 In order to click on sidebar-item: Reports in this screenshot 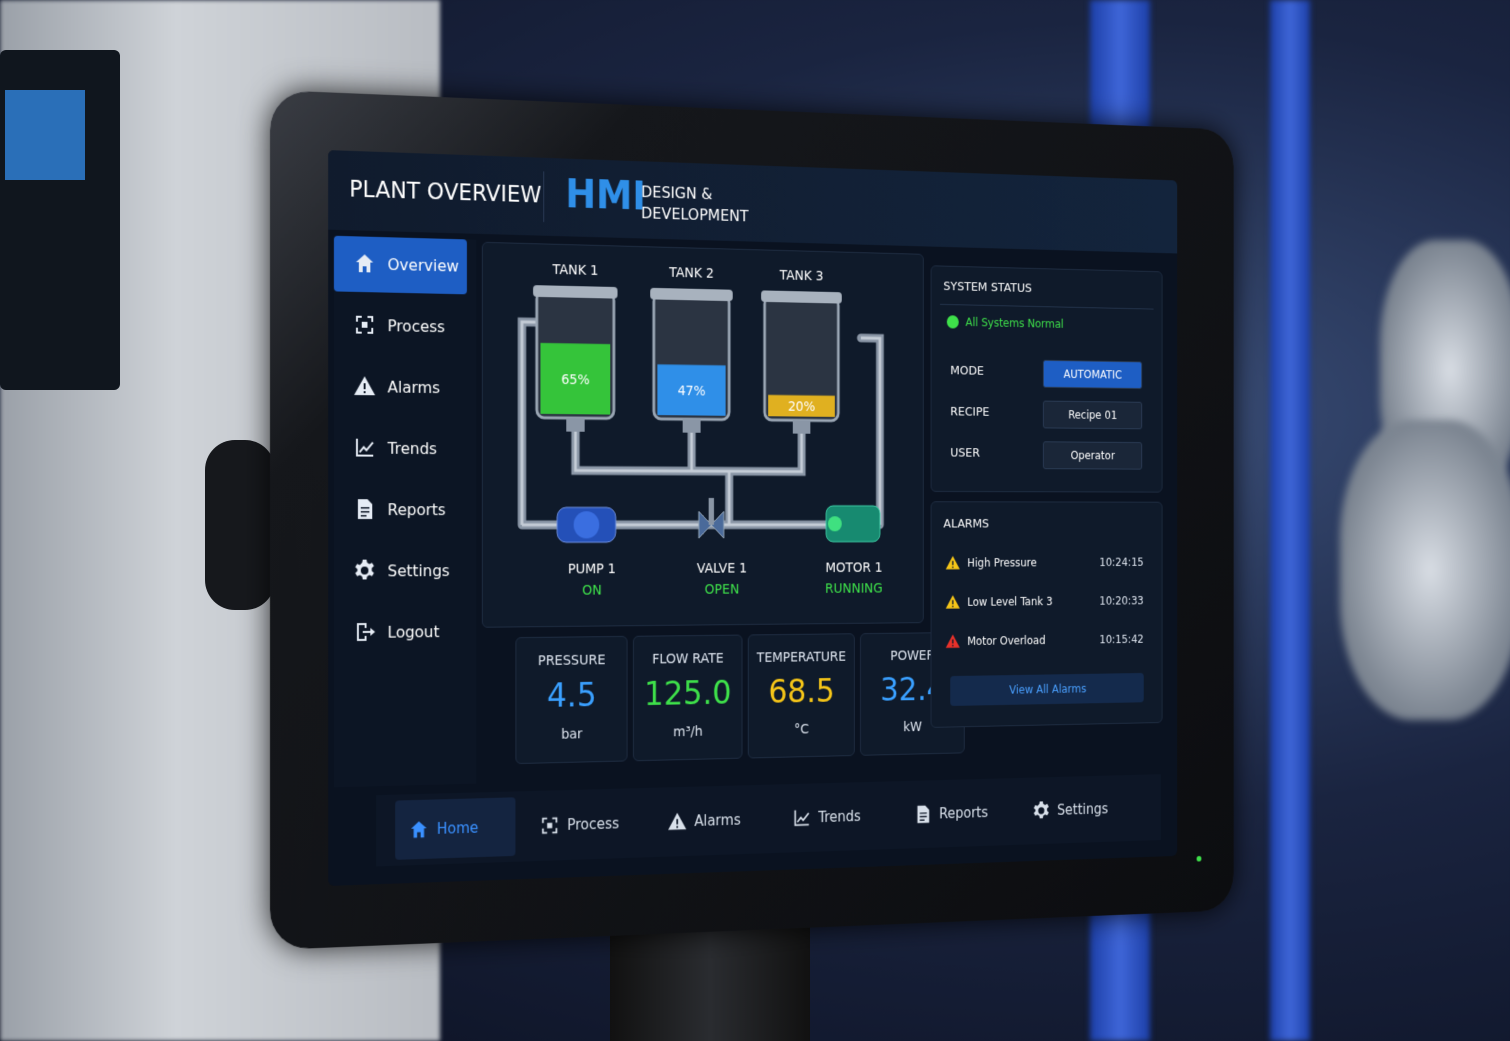, I will do `click(400, 510)`.